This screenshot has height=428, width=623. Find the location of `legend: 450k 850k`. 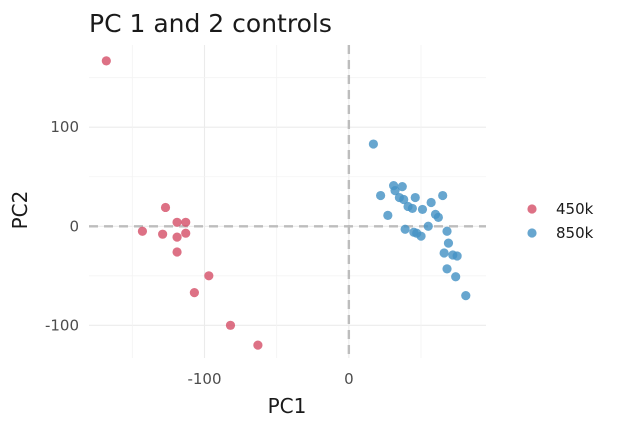

legend: 450k 850k is located at coordinates (560, 221).